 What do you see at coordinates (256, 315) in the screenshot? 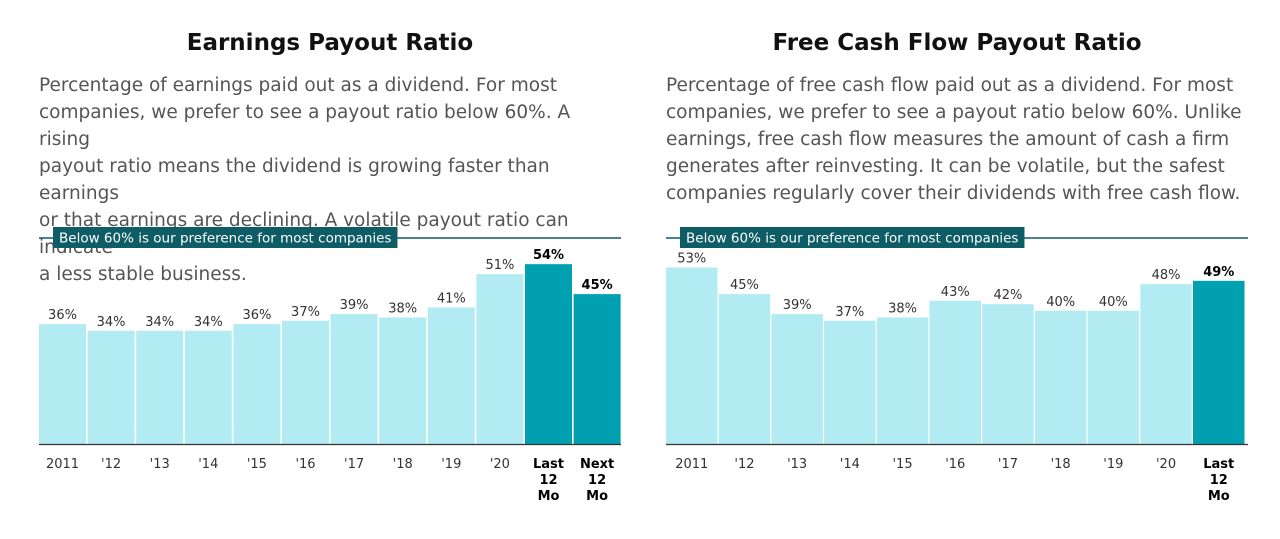
I see `value-label-4: 36%` at bounding box center [256, 315].